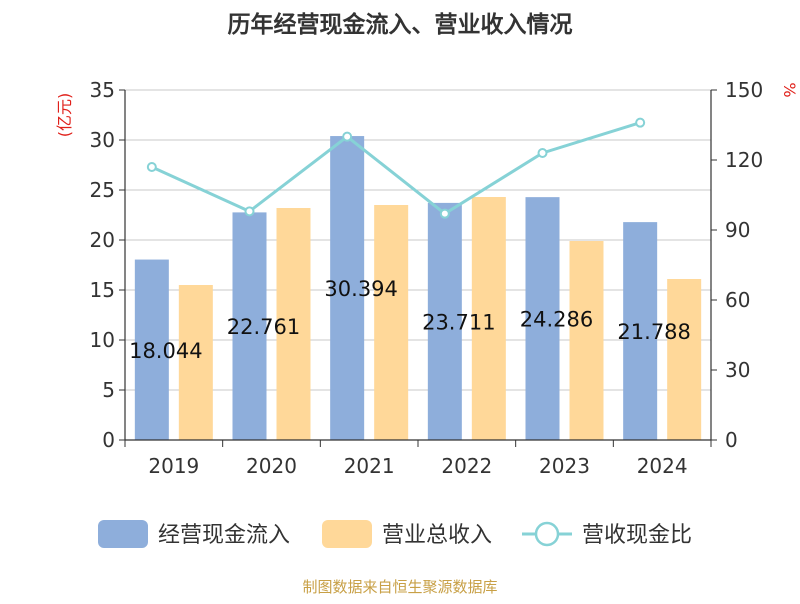 The image size is (800, 604). I want to click on bar-revenue-2019, so click(195, 362).